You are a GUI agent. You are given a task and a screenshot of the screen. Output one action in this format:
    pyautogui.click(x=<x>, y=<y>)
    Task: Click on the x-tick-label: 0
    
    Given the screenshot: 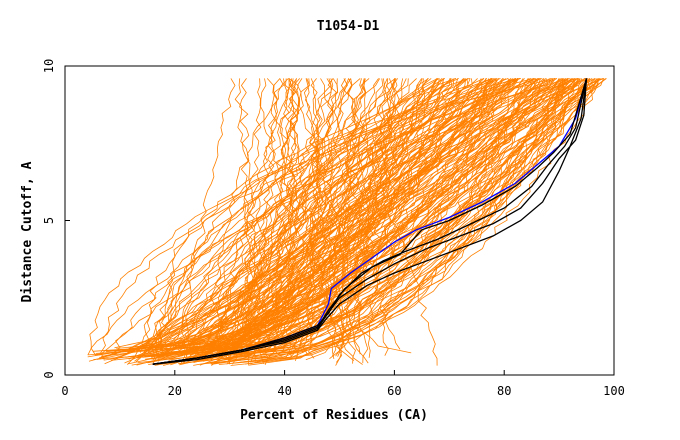 What is the action you would take?
    pyautogui.click(x=64, y=391)
    